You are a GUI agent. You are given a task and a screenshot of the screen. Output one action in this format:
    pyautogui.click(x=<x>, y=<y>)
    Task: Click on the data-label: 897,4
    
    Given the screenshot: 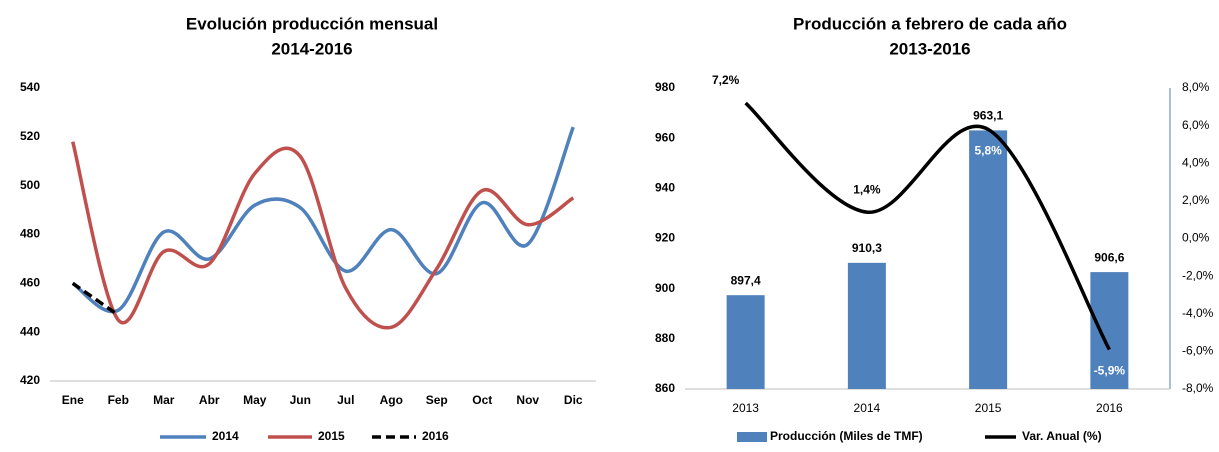 What is the action you would take?
    pyautogui.click(x=746, y=280)
    